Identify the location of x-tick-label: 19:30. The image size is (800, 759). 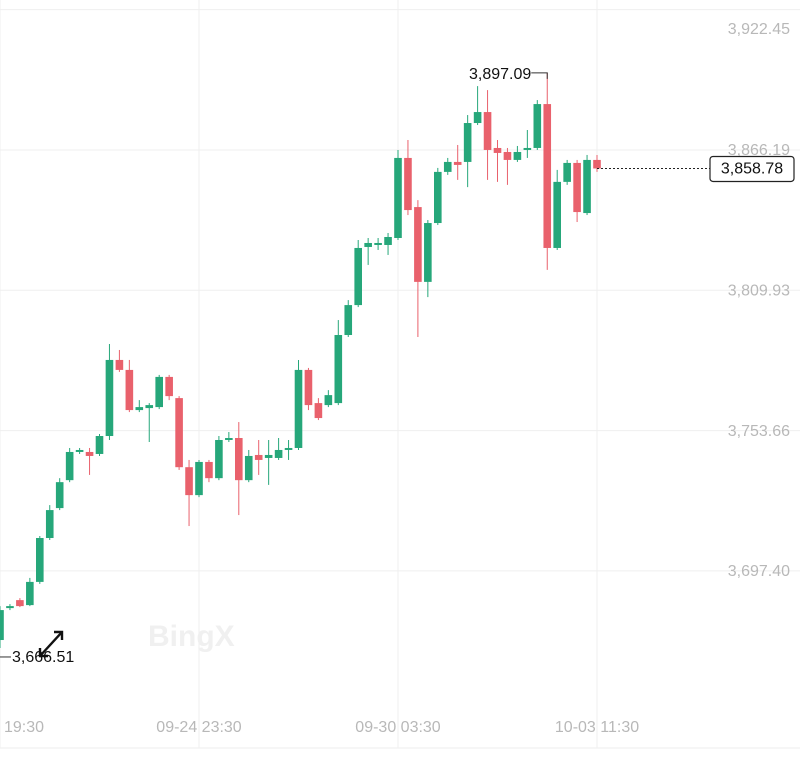
(24, 727).